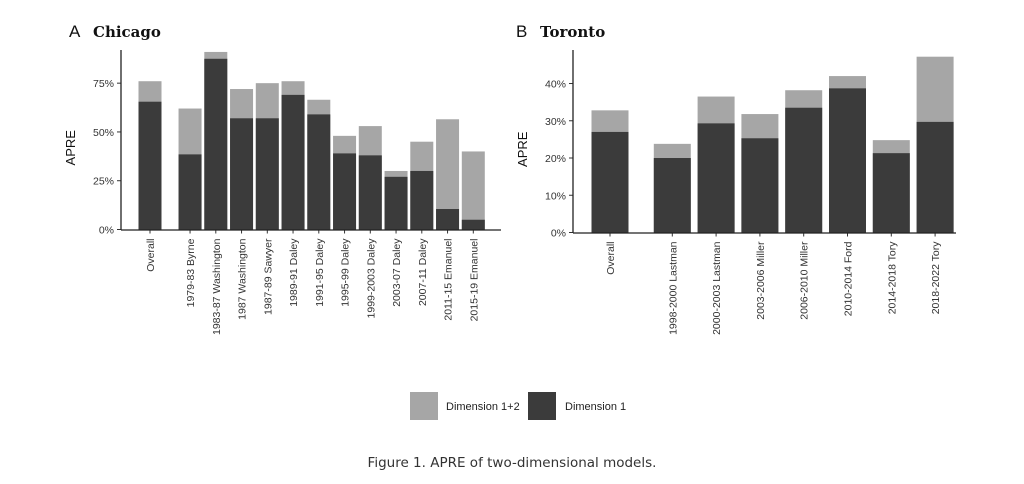 Image resolution: width=1024 pixels, height=484 pixels. I want to click on x-tick-label: 2000-2003 Lastman, so click(717, 288).